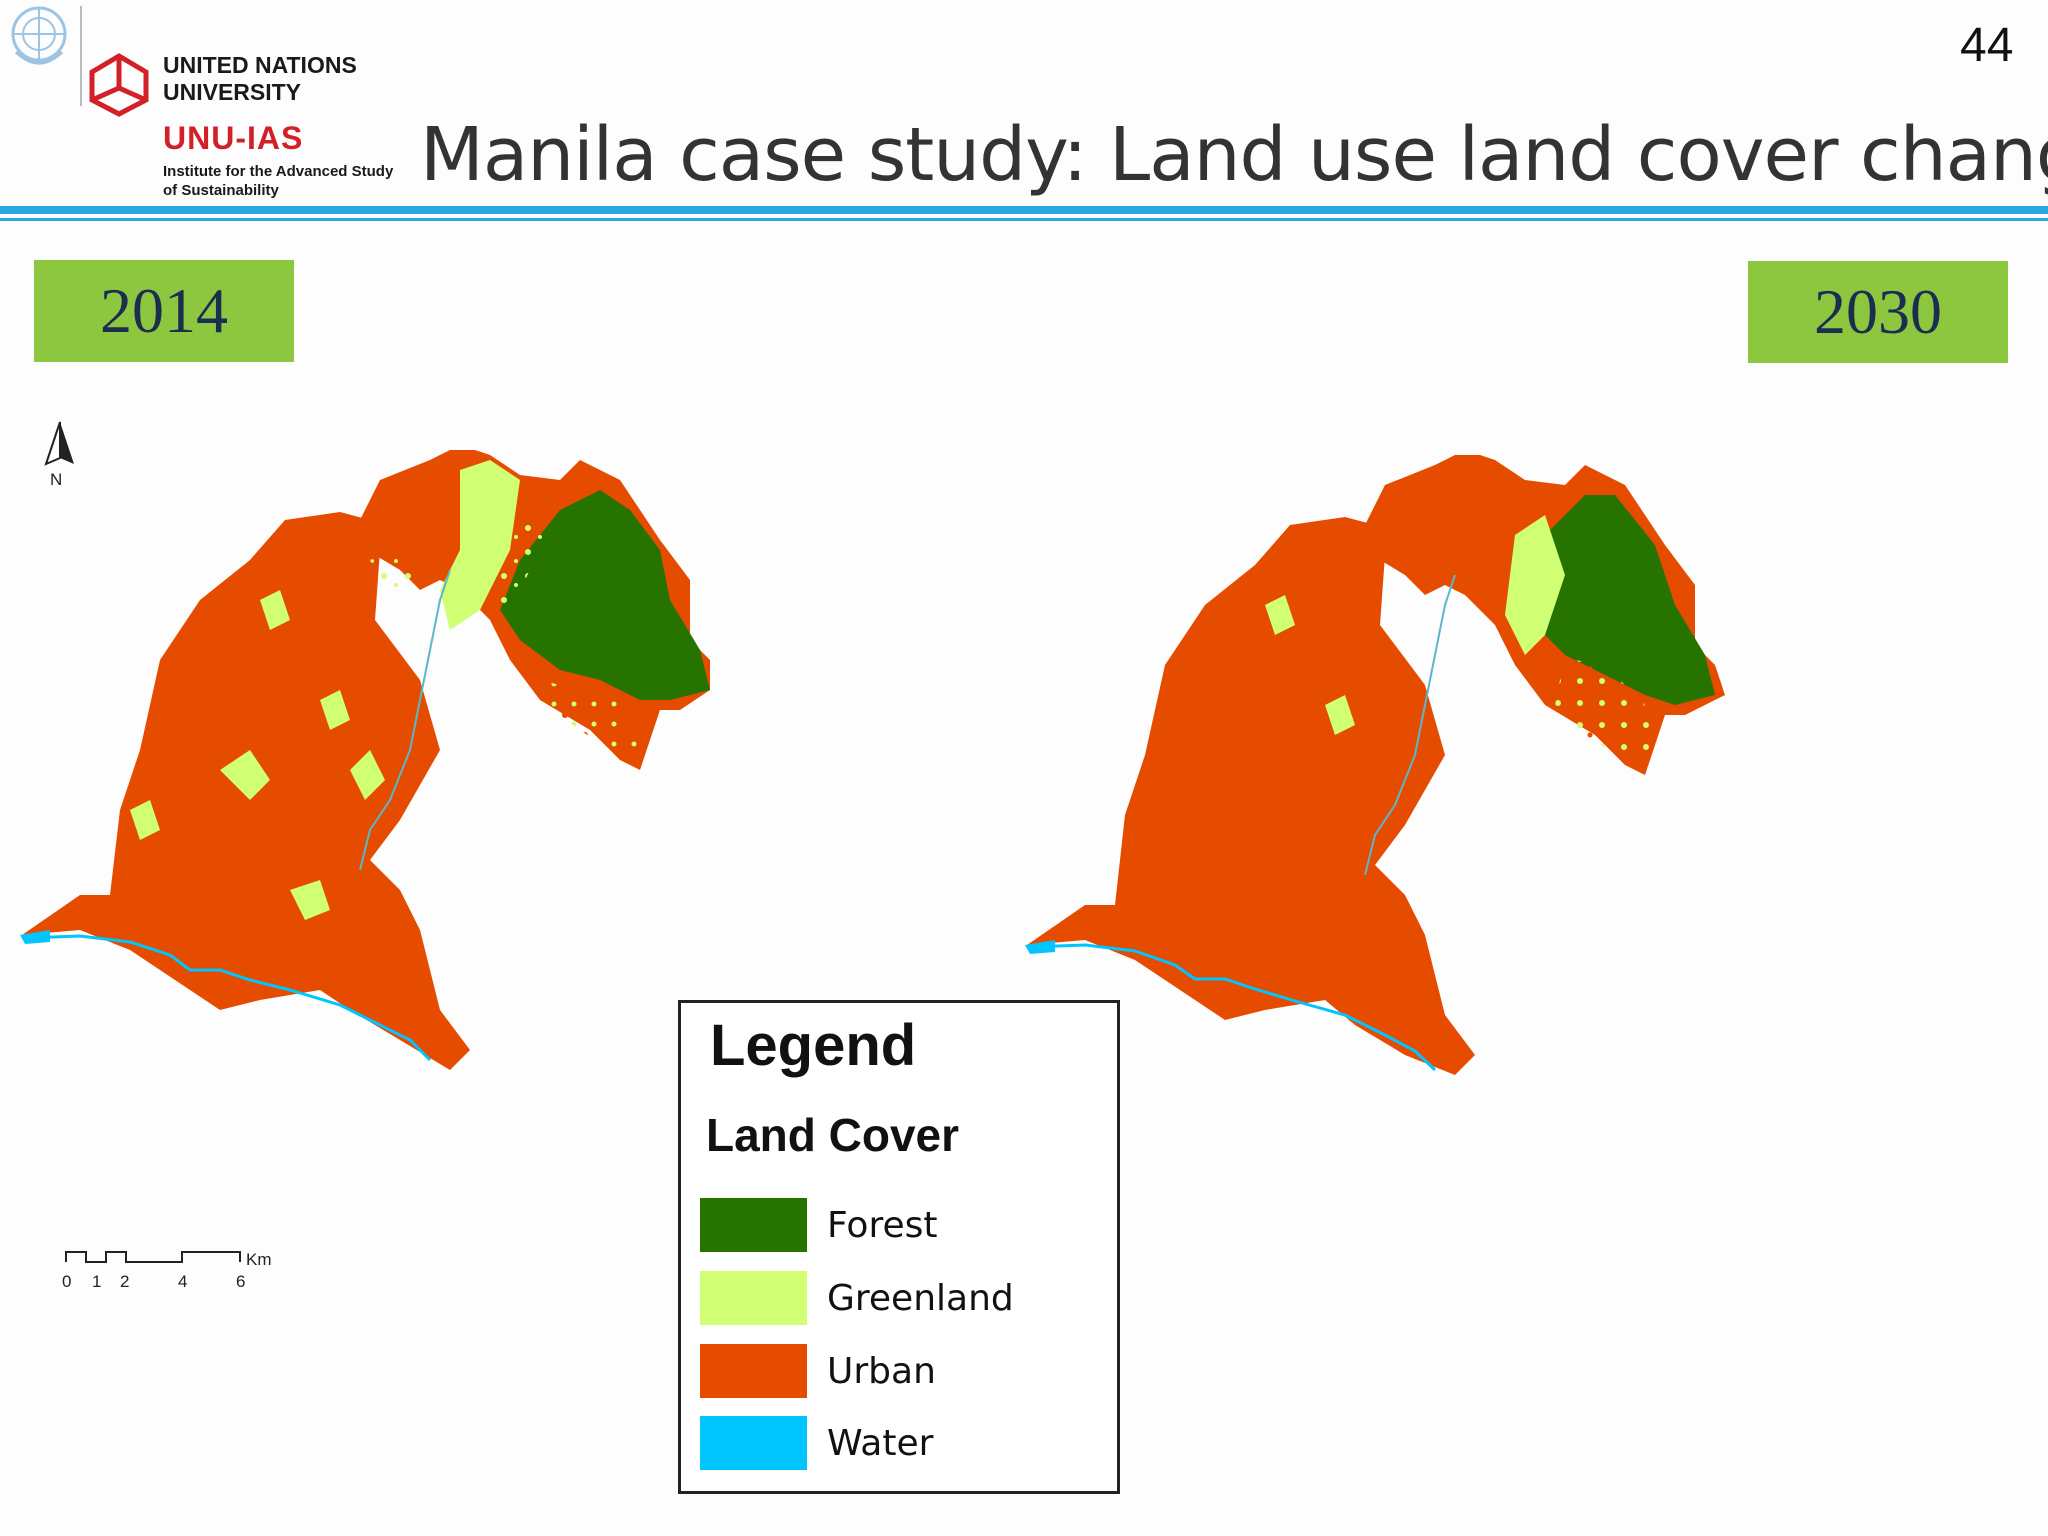 Image resolution: width=2048 pixels, height=1536 pixels. Describe the element at coordinates (1878, 312) in the screenshot. I see `year-badge-2030: 2030` at that location.